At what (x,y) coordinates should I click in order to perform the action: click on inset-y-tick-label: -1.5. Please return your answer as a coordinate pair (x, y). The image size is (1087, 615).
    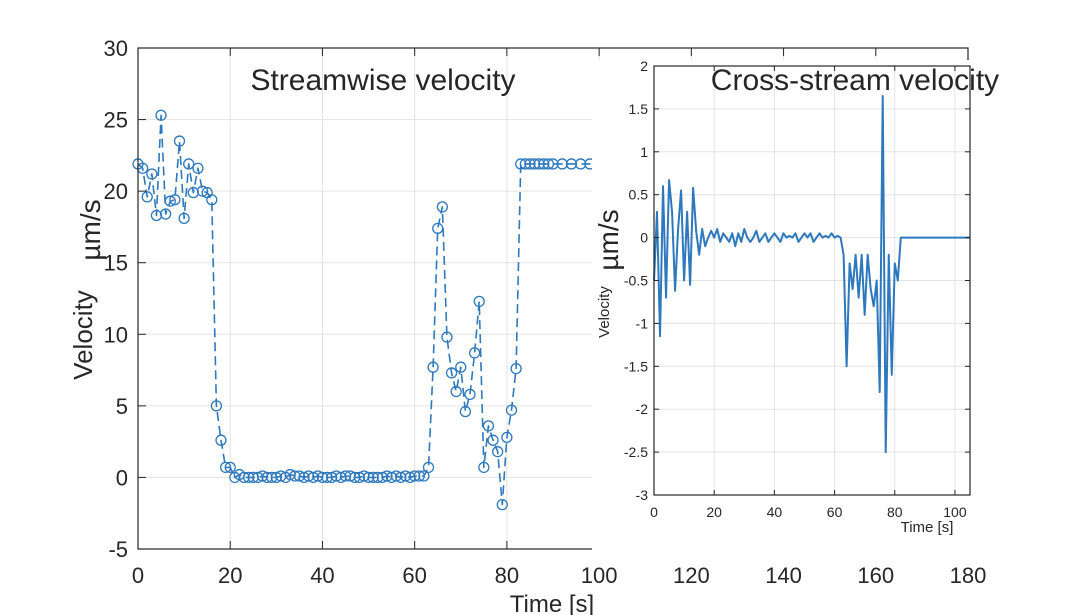
    Looking at the image, I should click on (636, 366).